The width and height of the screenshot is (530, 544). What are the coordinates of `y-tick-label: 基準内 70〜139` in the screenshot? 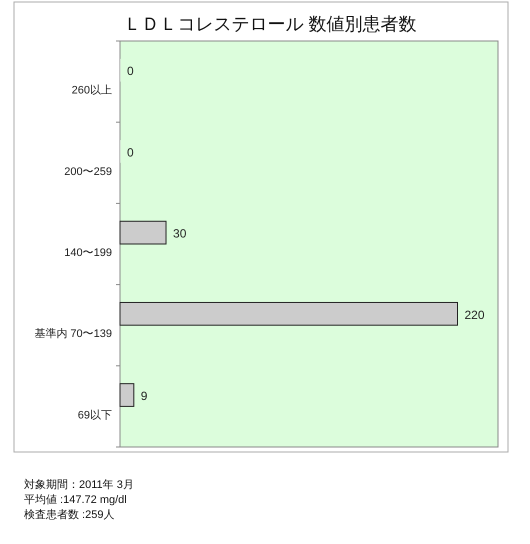 It's located at (73, 333).